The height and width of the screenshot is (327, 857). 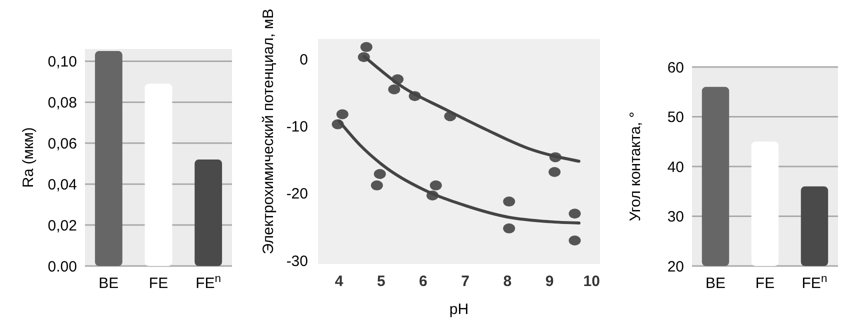 I want to click on y-tick-label: -10, so click(x=297, y=127).